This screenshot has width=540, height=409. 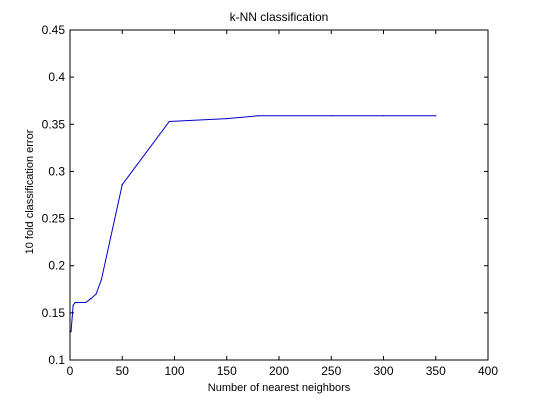 I want to click on y-tick-label: 0.45, so click(x=54, y=30).